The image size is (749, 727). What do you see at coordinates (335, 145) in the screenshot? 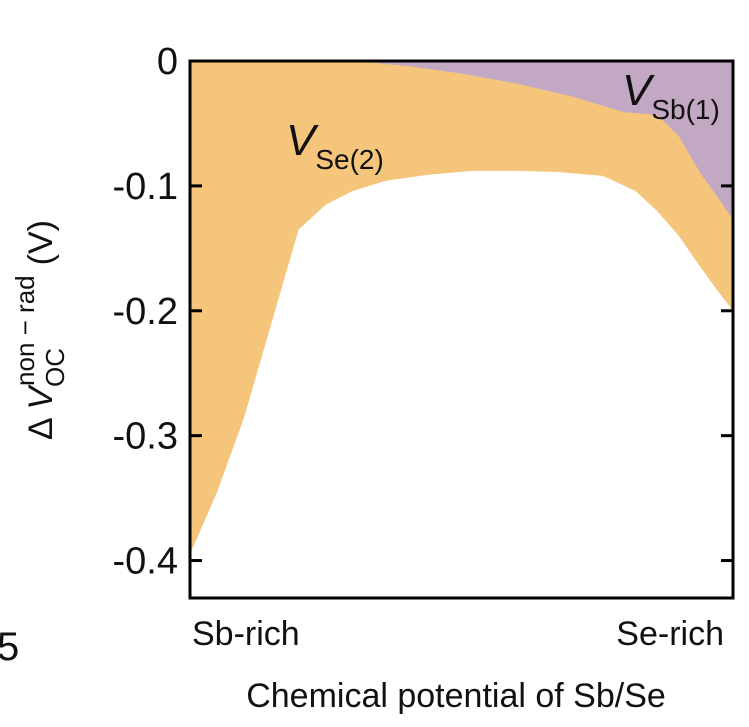
I see `series-label-vse2: VSe(2)` at bounding box center [335, 145].